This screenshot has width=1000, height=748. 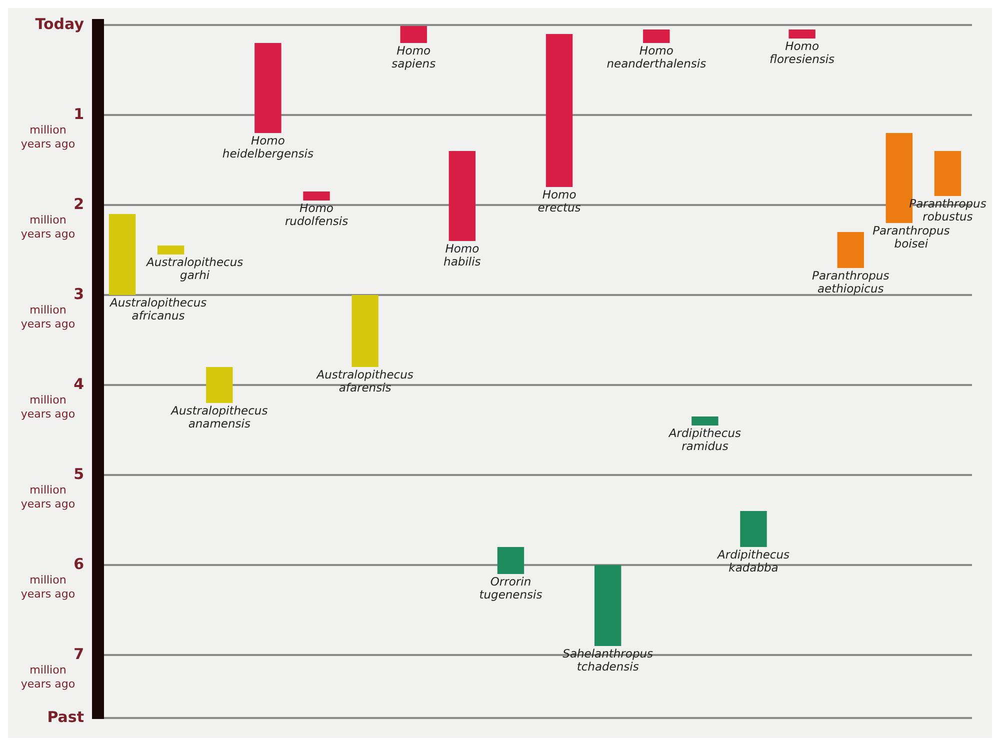 What do you see at coordinates (510, 588) in the screenshot?
I see `series-label: Orrorin tugenensis` at bounding box center [510, 588].